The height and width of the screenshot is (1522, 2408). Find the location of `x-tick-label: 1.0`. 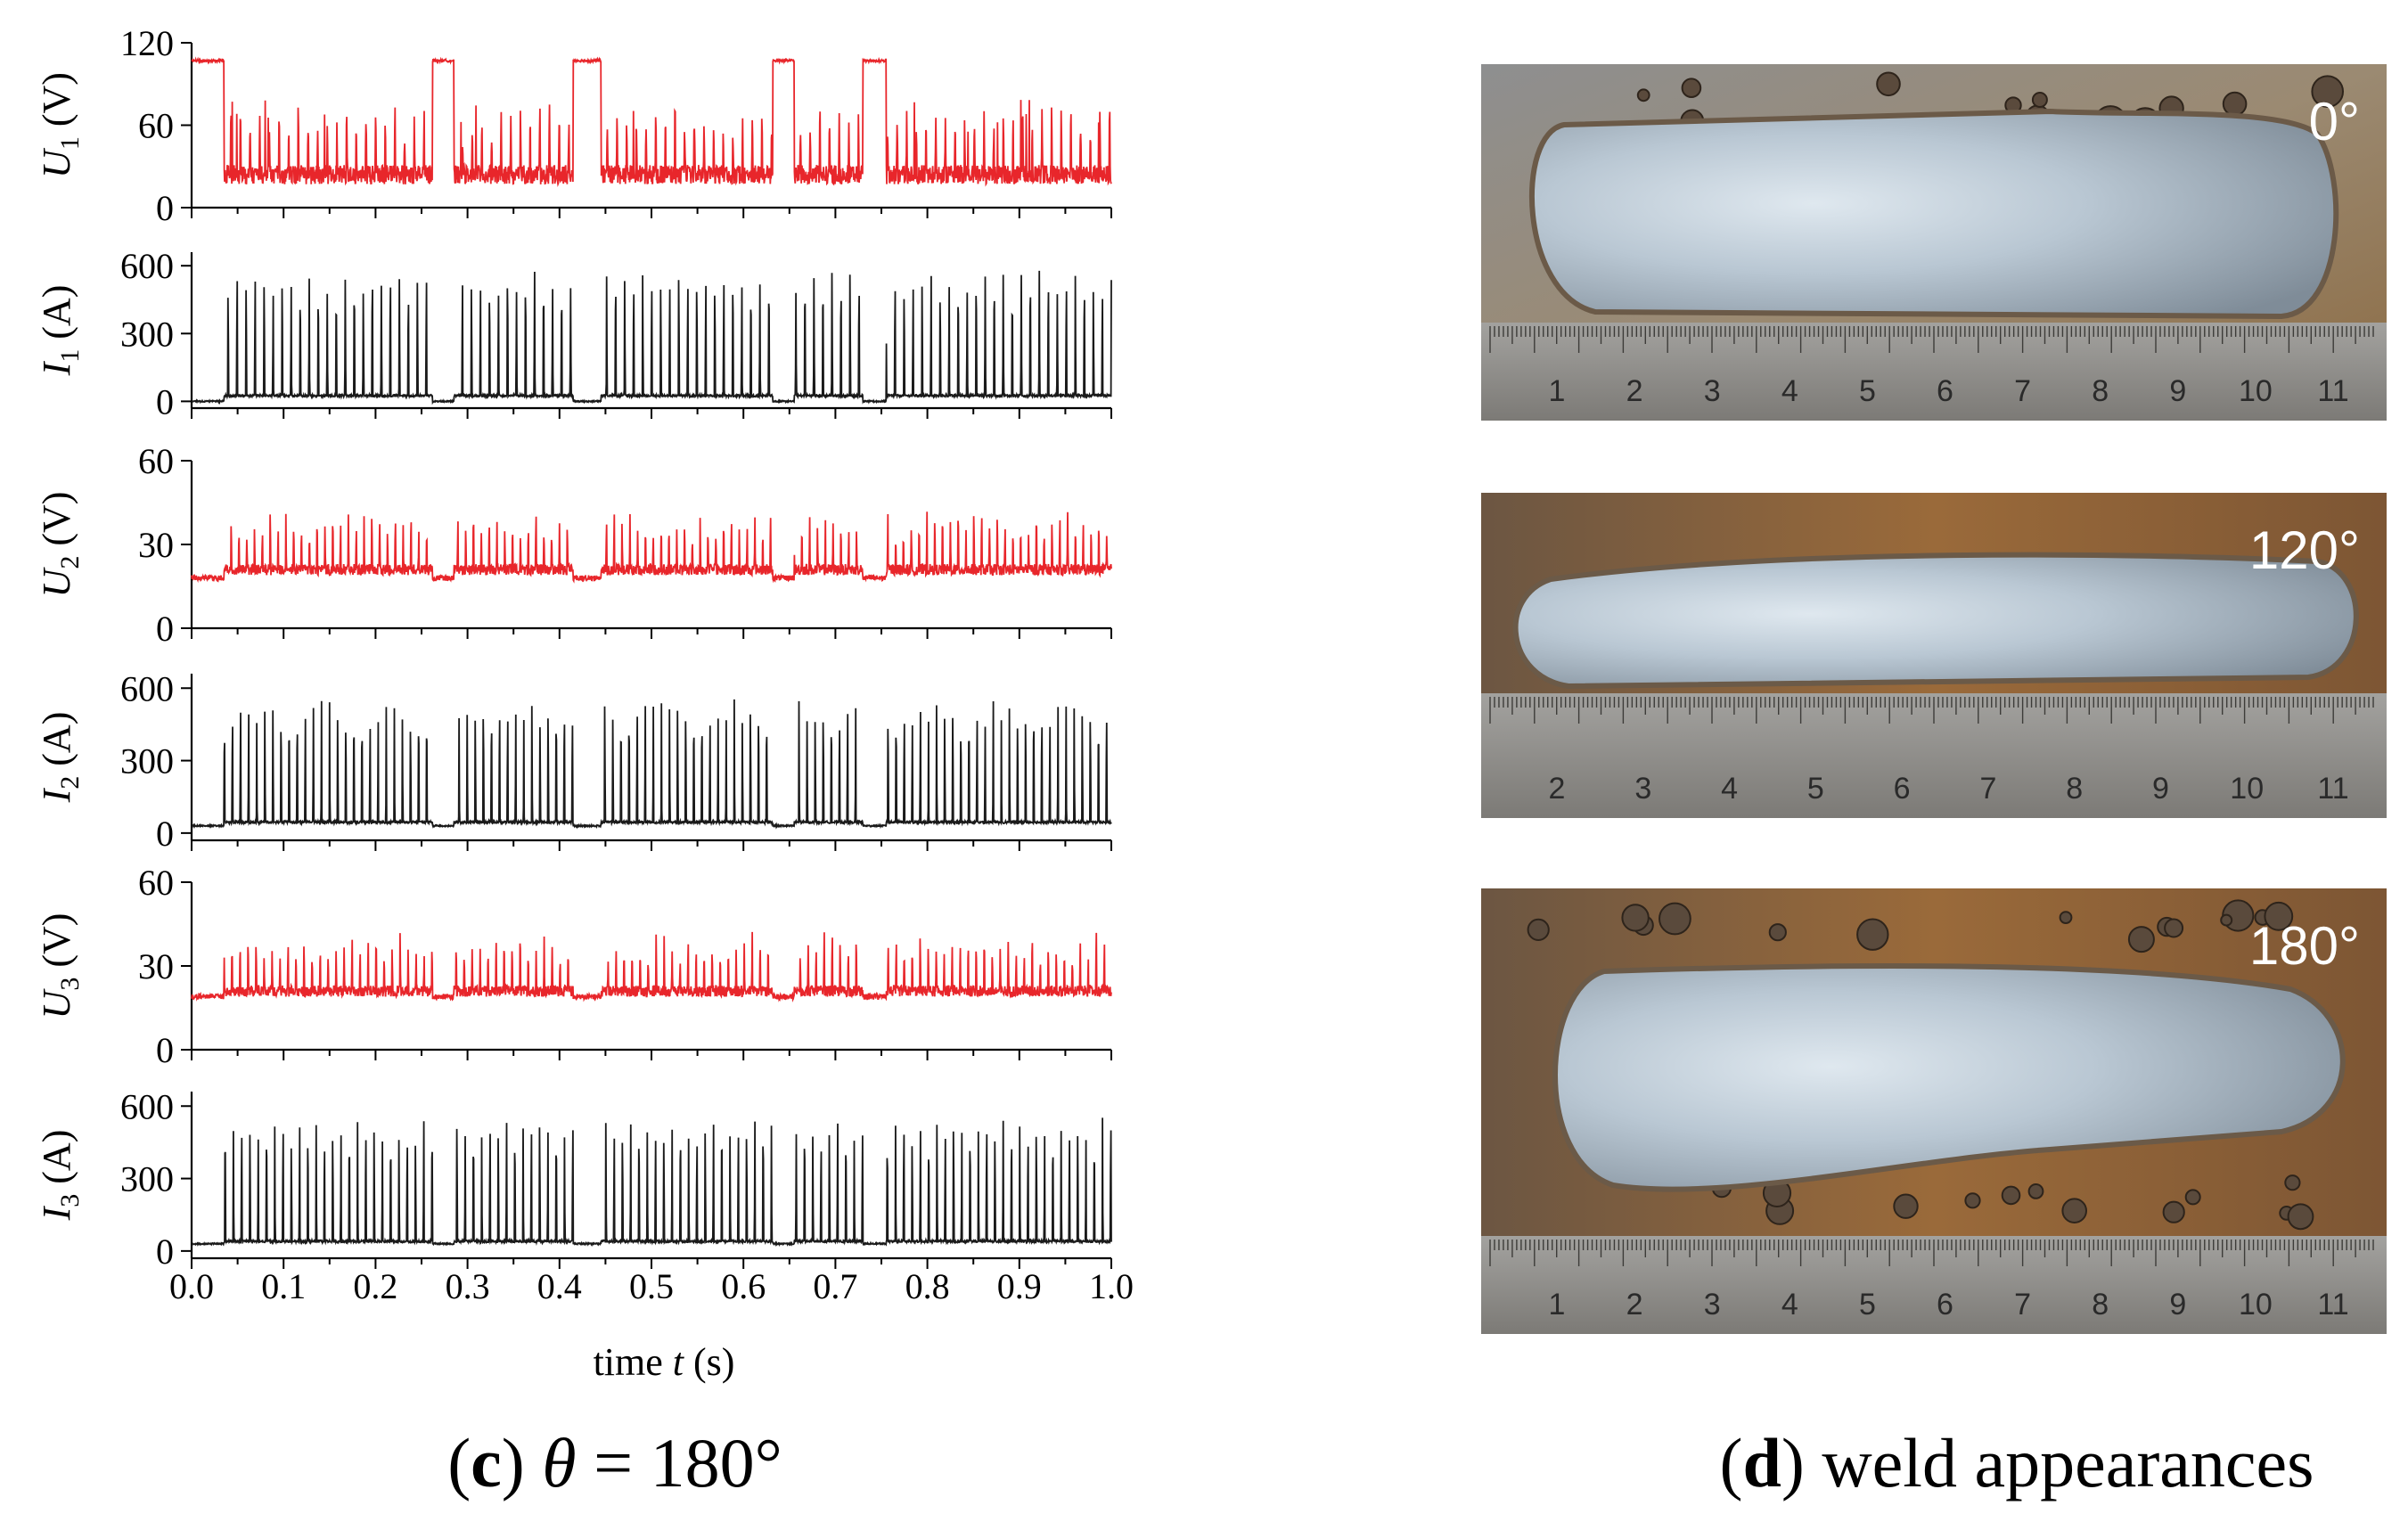

x-tick-label: 1.0 is located at coordinates (1111, 1286).